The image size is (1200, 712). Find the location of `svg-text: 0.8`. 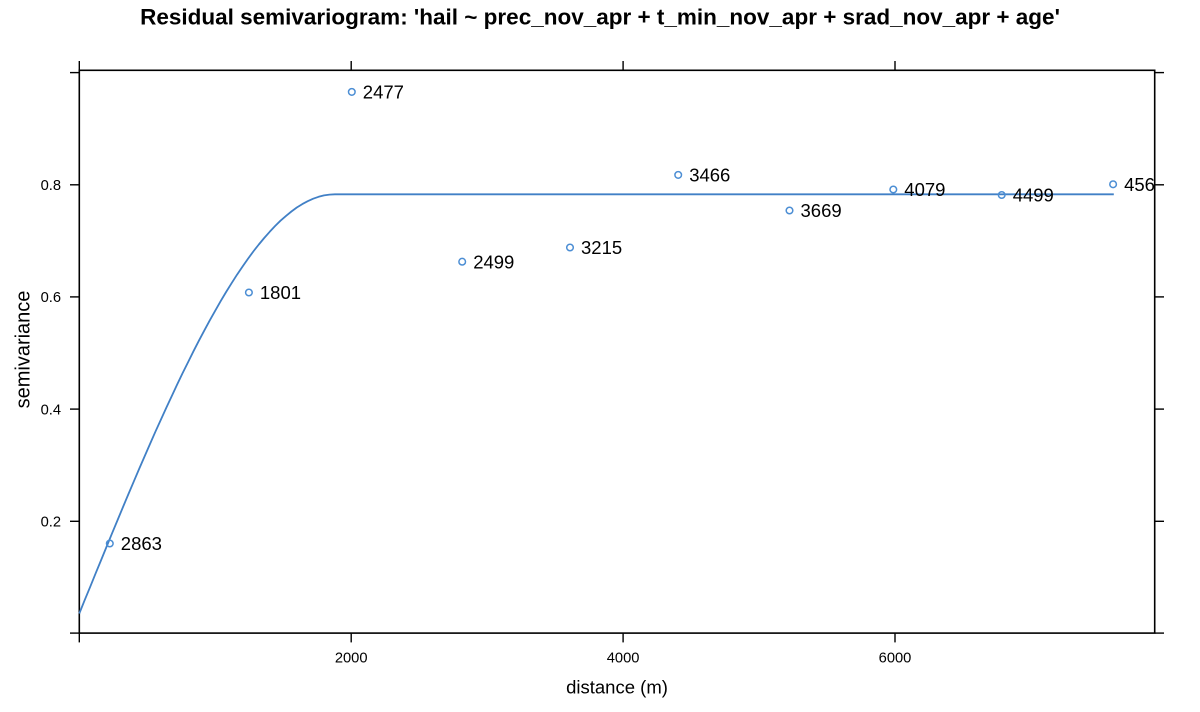

svg-text: 0.8 is located at coordinates (51, 186).